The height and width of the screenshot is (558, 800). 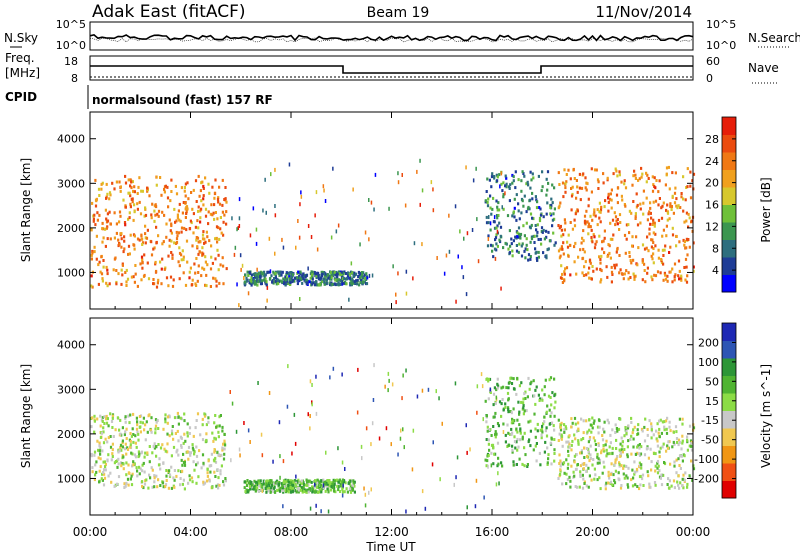 I want to click on power-colorbar-tick: 12, so click(x=712, y=226).